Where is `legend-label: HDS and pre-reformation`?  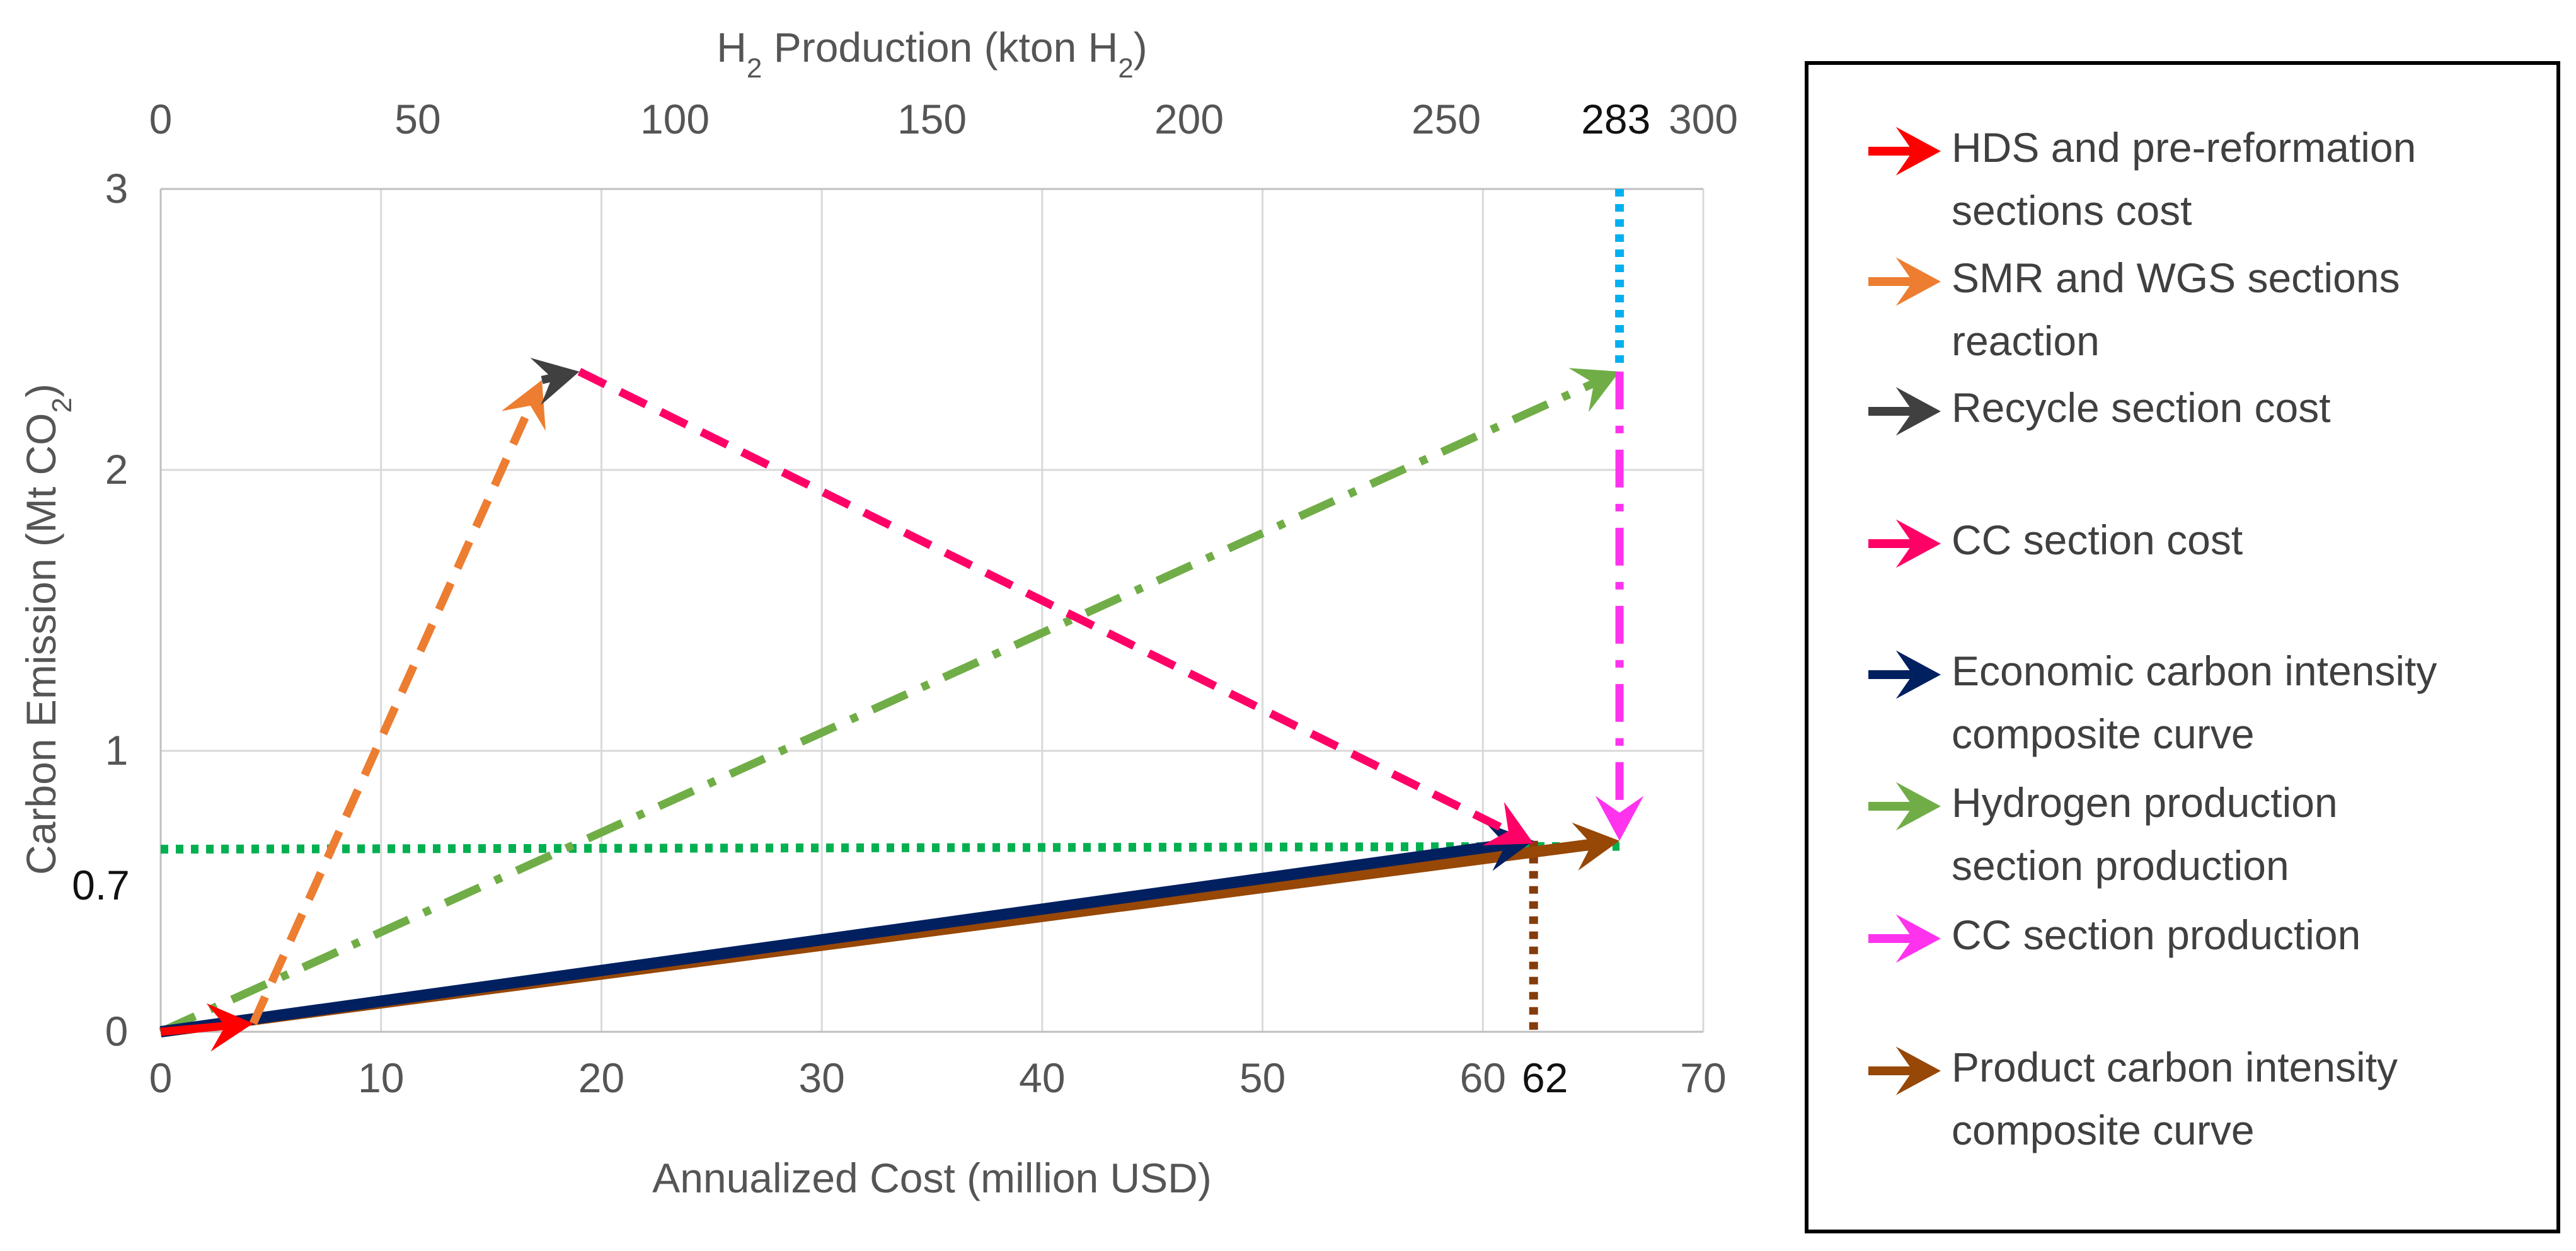
legend-label: HDS and pre-reformation is located at coordinates (2184, 147).